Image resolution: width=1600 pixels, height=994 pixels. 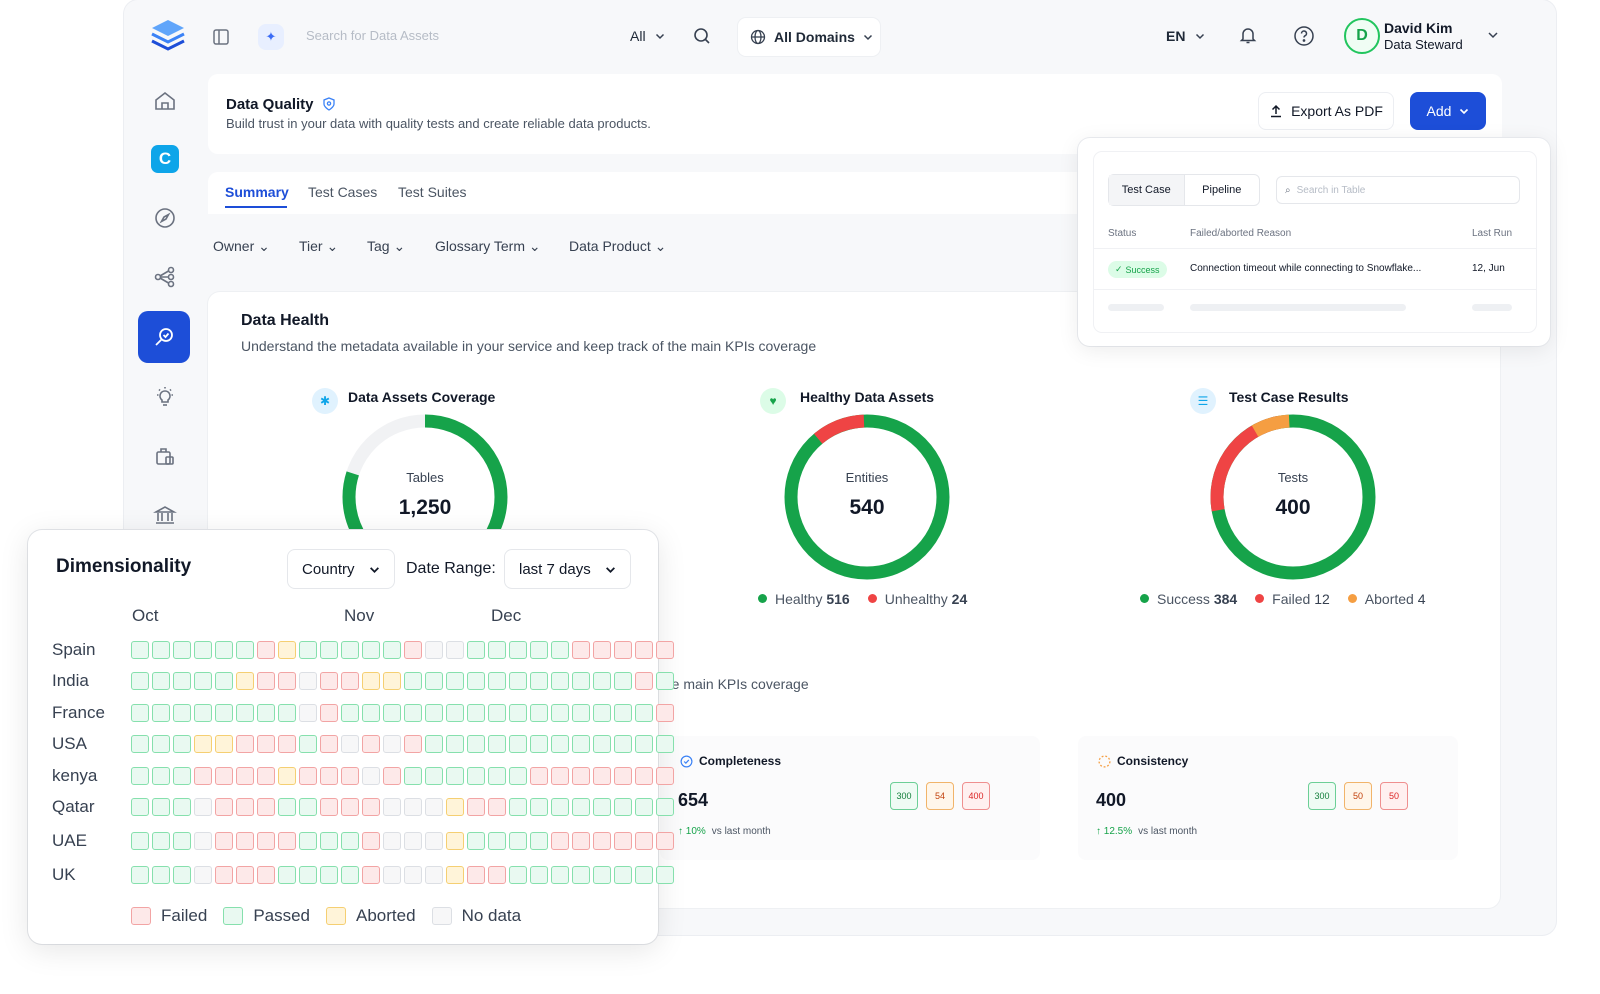 What do you see at coordinates (567, 569) in the screenshot?
I see `date-range-dropdown: last 7 days` at bounding box center [567, 569].